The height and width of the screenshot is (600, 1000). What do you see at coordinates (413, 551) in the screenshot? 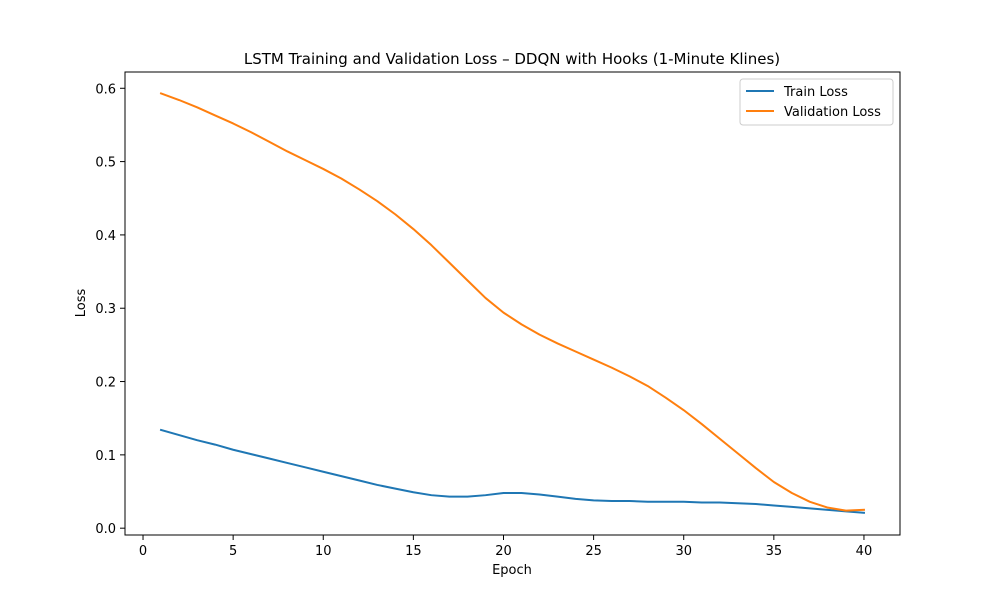
I see `x-tick-label: 15` at bounding box center [413, 551].